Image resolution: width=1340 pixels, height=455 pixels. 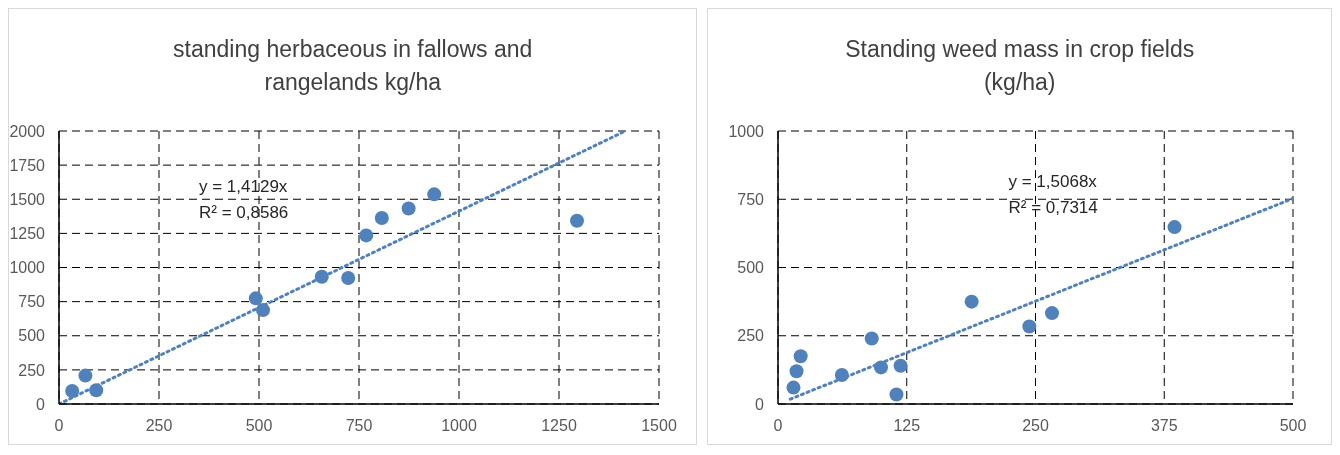 What do you see at coordinates (459, 426) in the screenshot?
I see `x-tick-label: 1000` at bounding box center [459, 426].